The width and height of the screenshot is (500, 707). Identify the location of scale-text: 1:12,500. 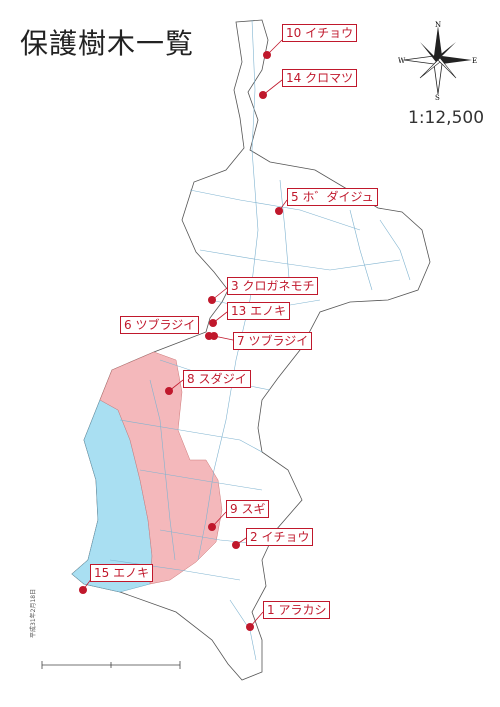
(446, 118).